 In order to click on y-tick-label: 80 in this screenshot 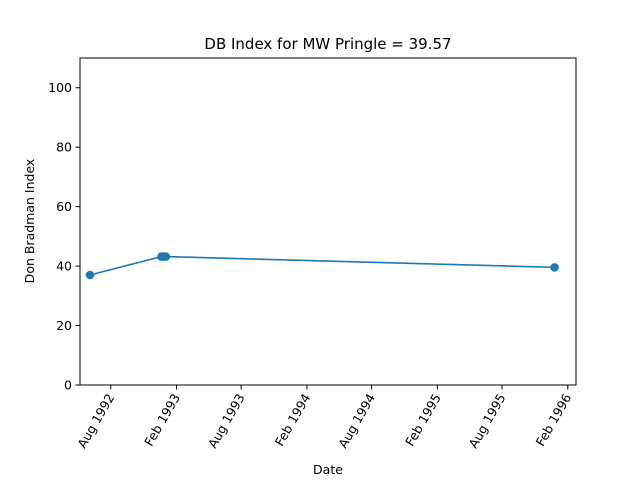, I will do `click(64, 147)`.